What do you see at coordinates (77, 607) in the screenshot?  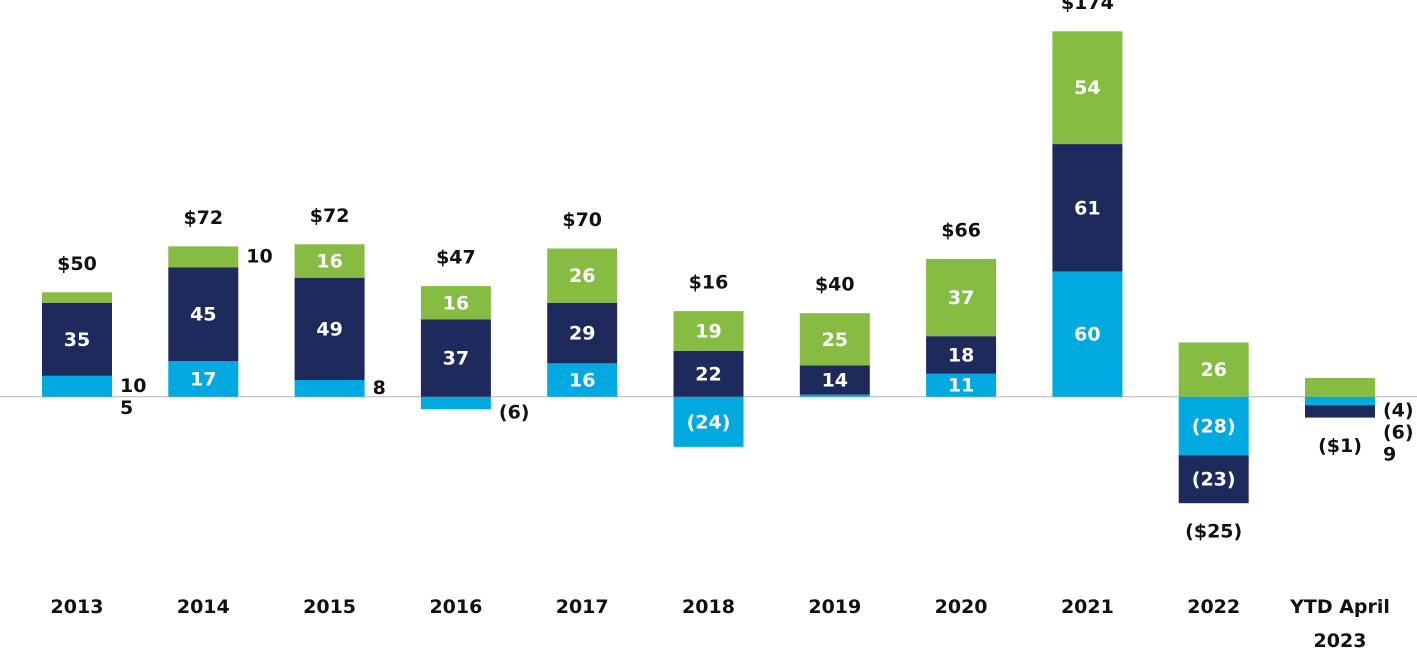 I see `x-tick-label: 2013` at bounding box center [77, 607].